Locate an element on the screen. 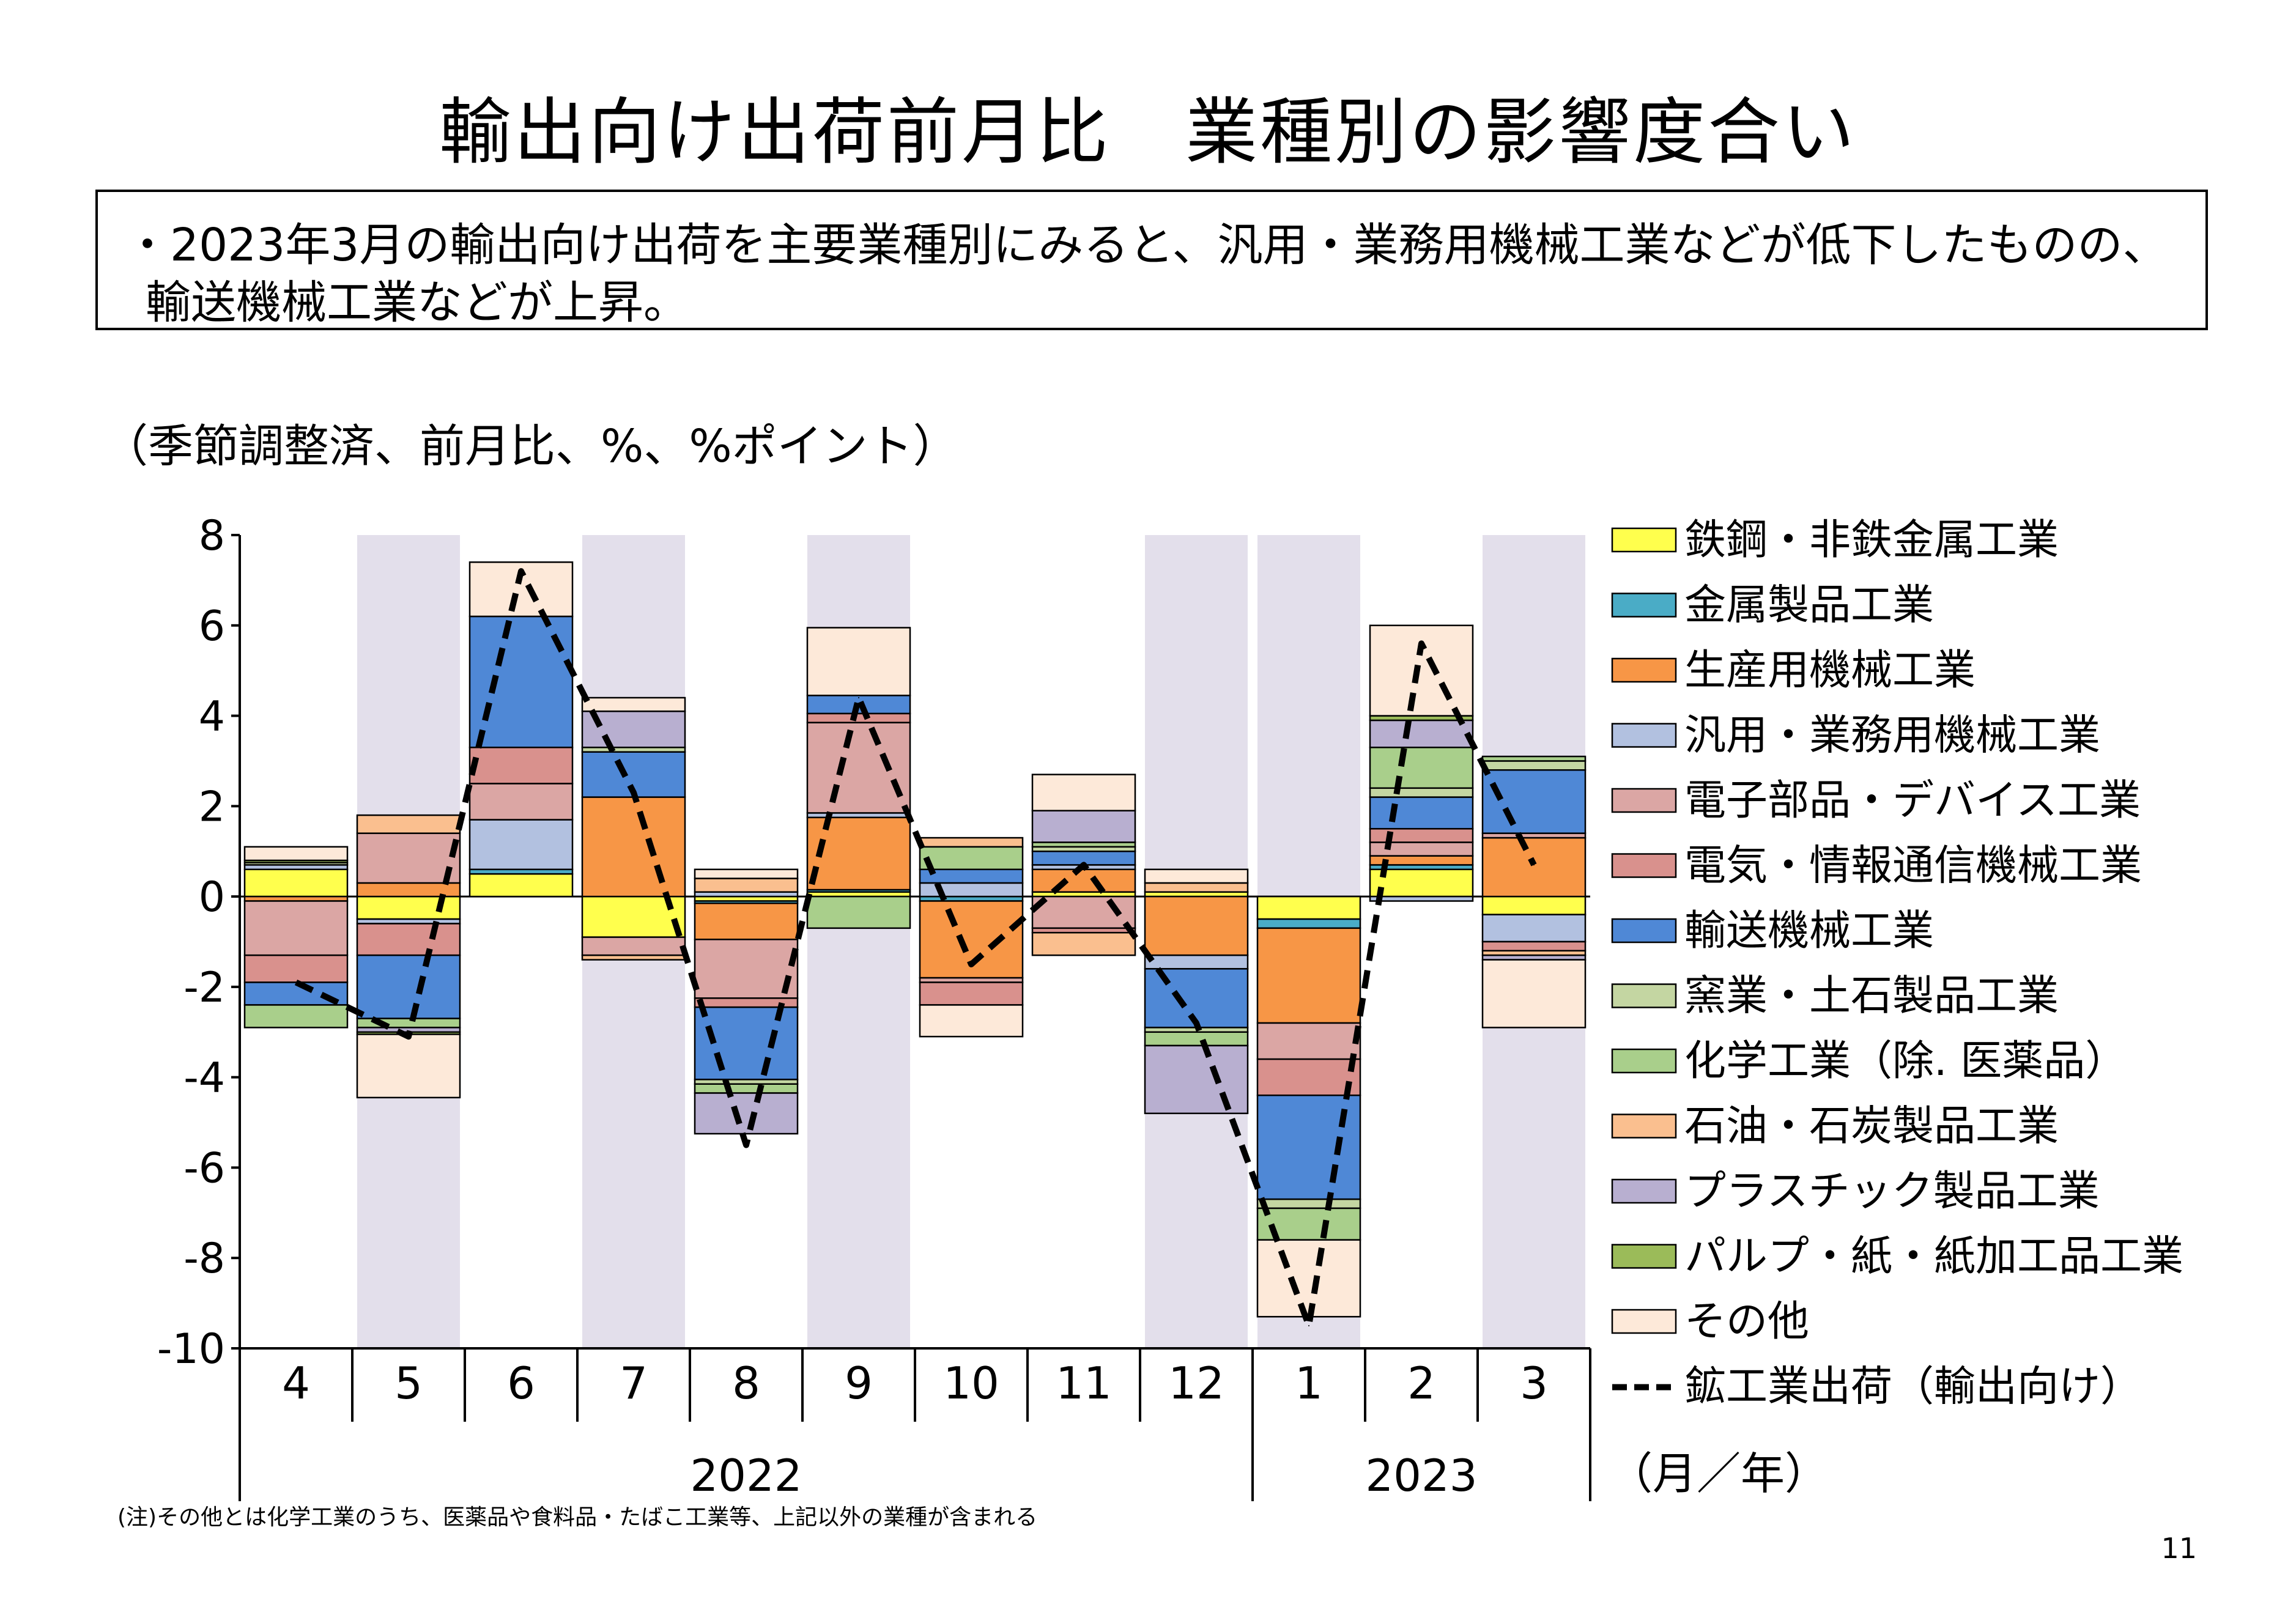 Image resolution: width=2296 pixels, height=1618 pixels. legend-label-1: 金属製品工業 is located at coordinates (1809, 606).